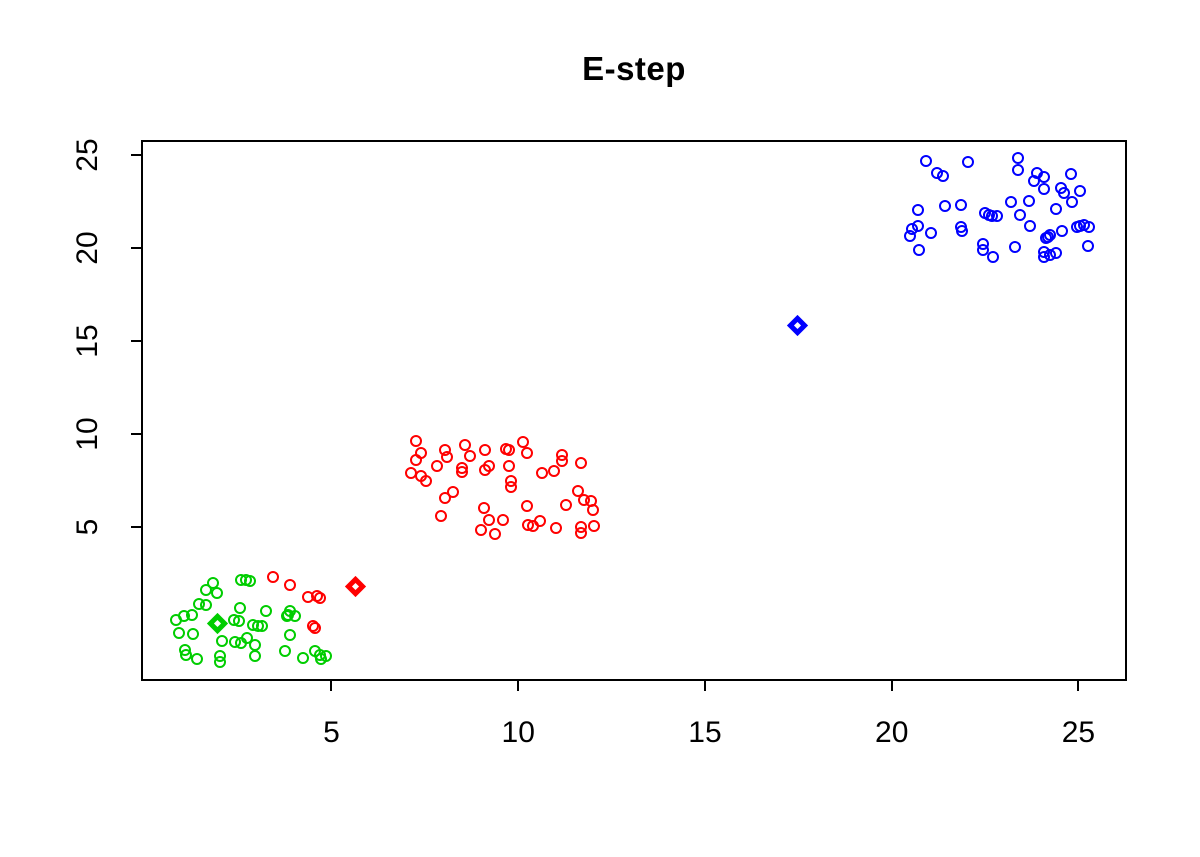  I want to click on y-tick-label-20: 20, so click(87, 248).